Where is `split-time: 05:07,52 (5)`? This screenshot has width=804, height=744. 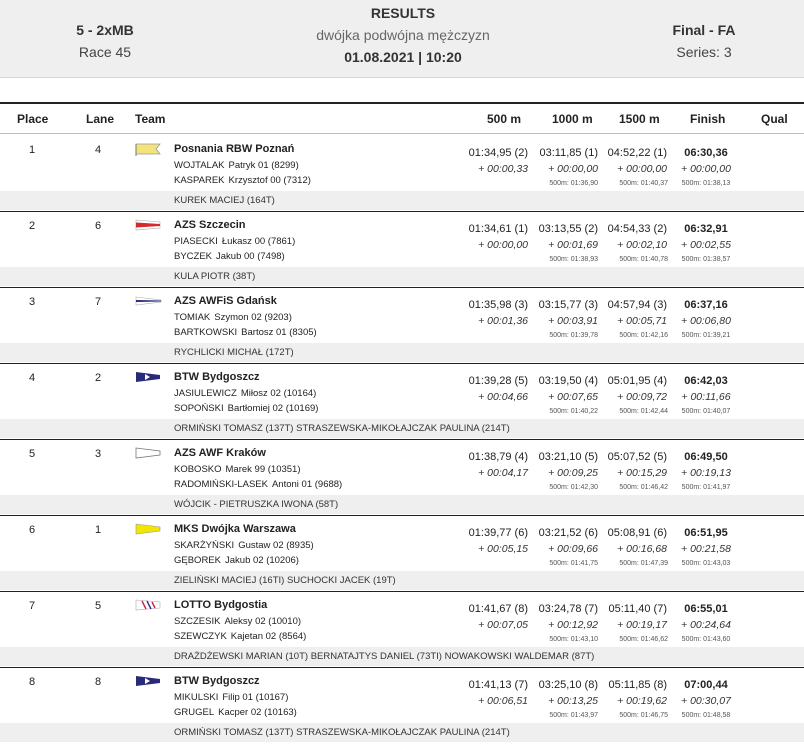 split-time: 05:07,52 (5) is located at coordinates (637, 457).